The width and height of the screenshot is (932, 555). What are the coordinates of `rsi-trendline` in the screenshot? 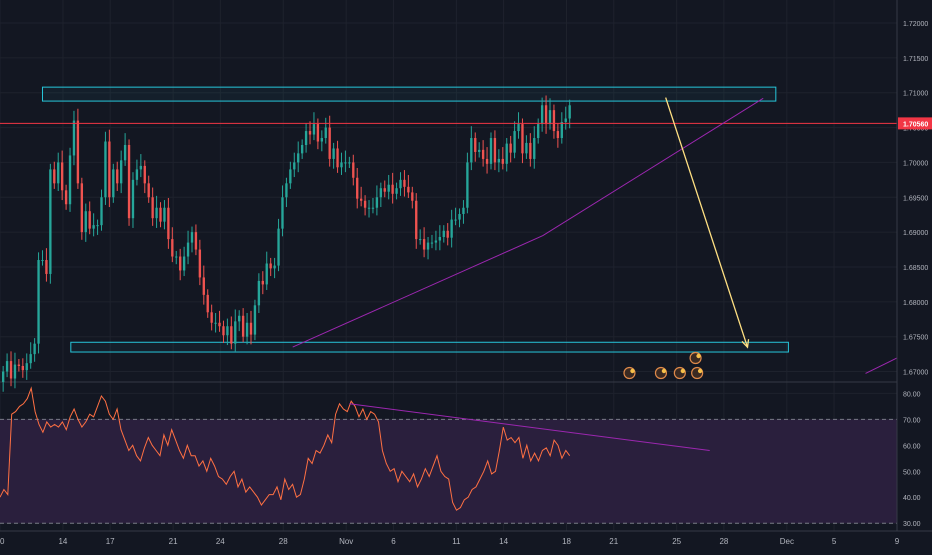 It's located at (529, 427).